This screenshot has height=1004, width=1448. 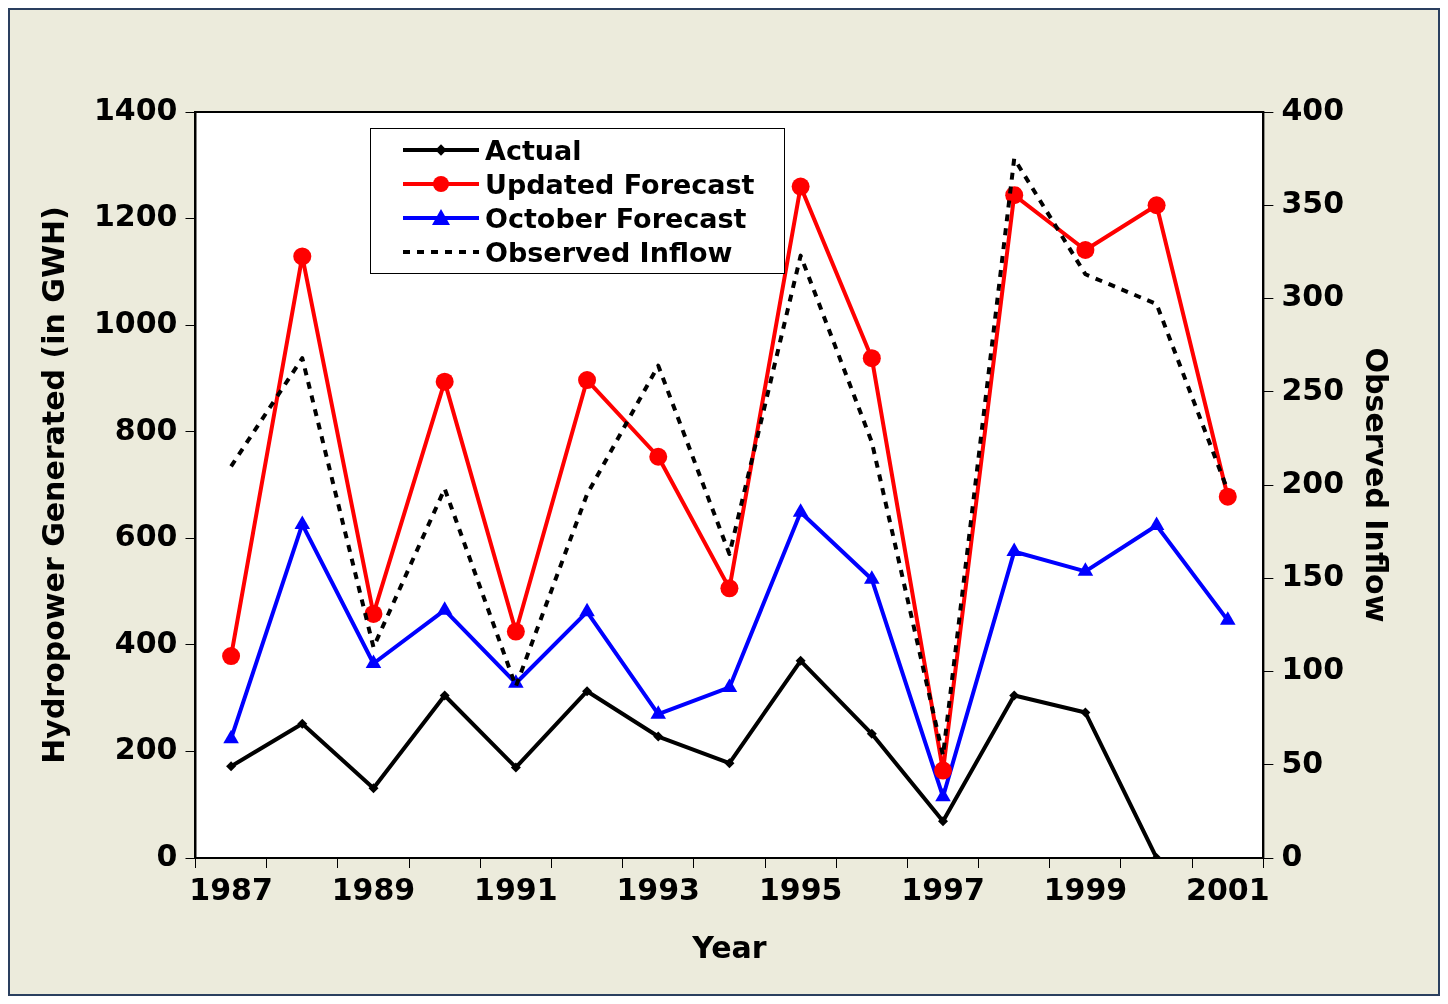 I want to click on x-axis-title: Year, so click(x=729, y=947).